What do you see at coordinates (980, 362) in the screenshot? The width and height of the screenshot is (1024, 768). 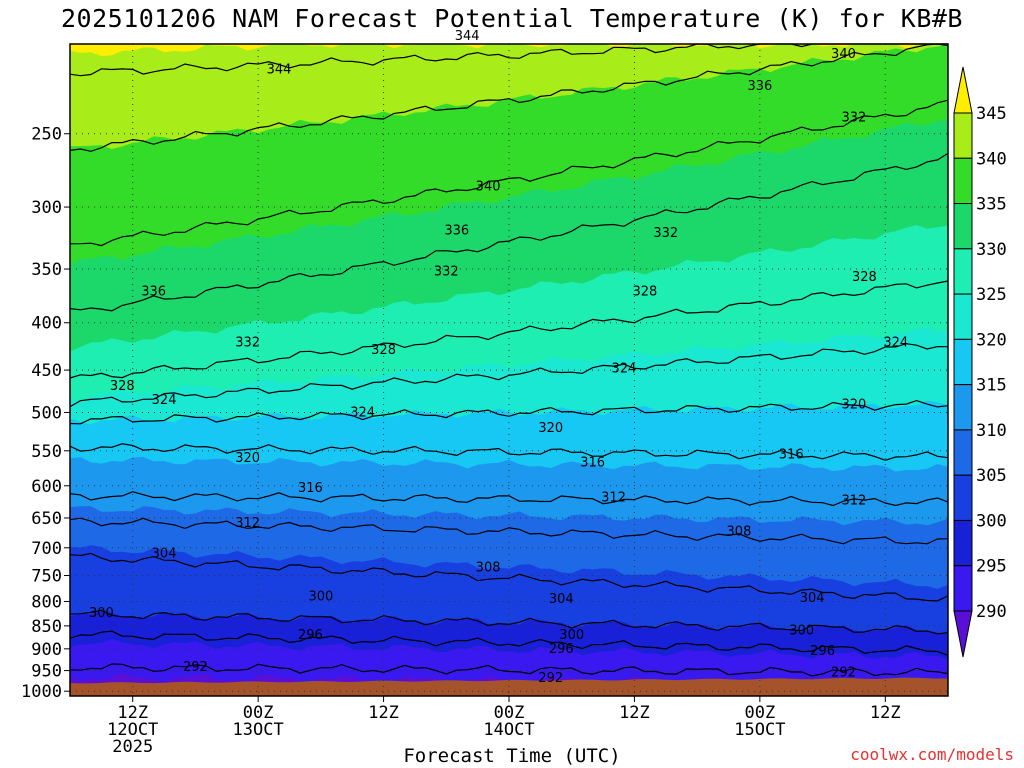 I see `colorbar: 345 340 335 330 325 320 315 310 305 300 295 290` at bounding box center [980, 362].